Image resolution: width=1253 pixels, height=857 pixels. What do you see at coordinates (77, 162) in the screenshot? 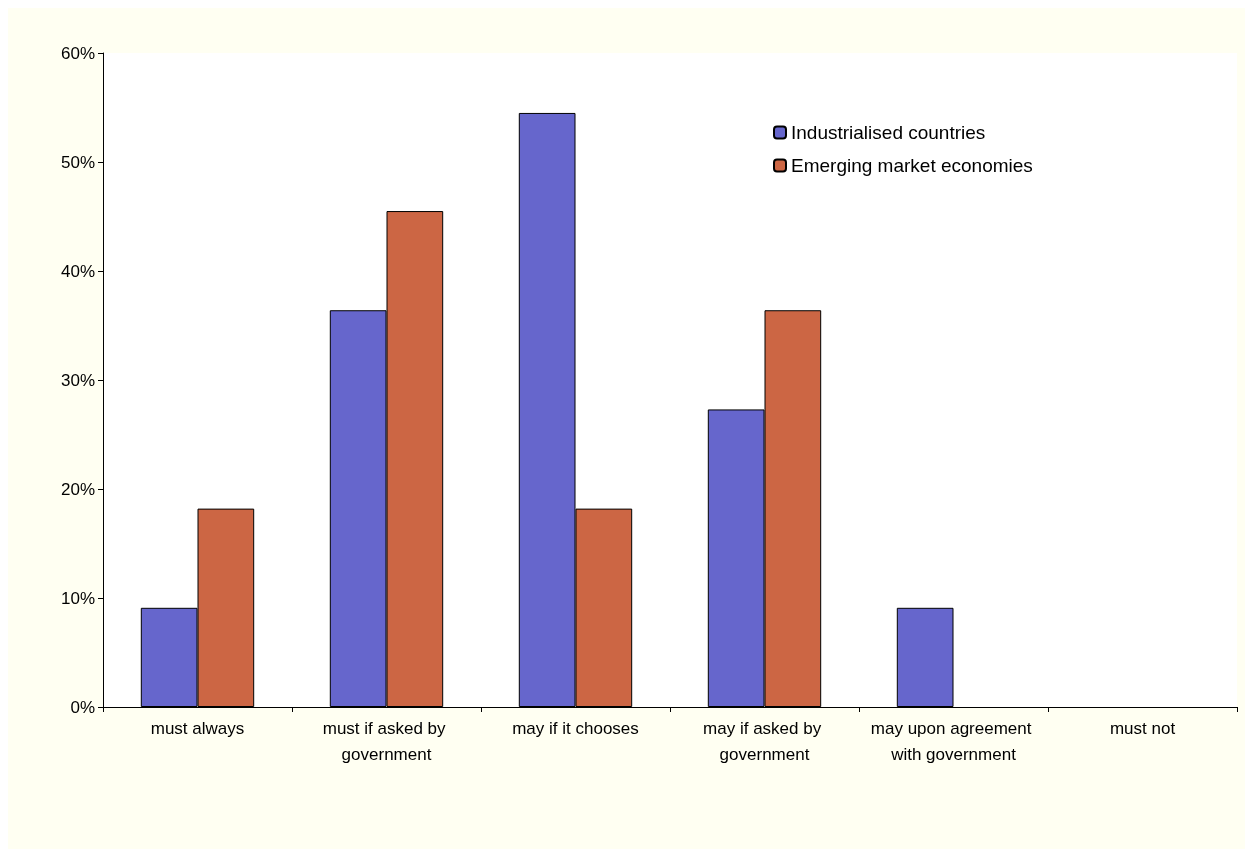
I see `y-tick-label: 50%` at bounding box center [77, 162].